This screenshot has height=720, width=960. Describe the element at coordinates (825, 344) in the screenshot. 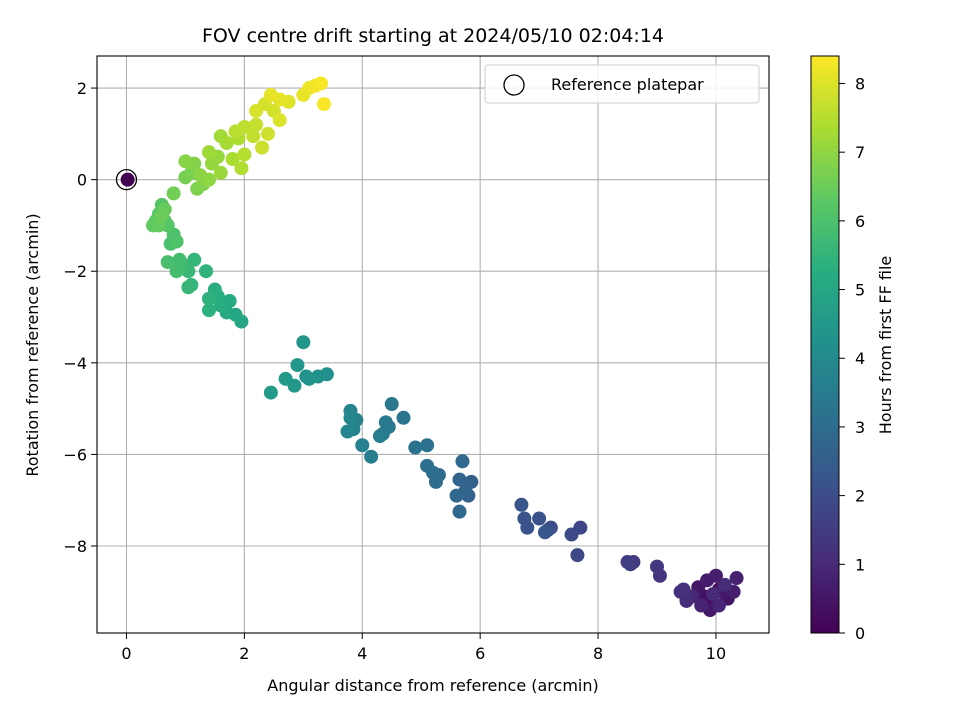

I see `colorbar` at that location.